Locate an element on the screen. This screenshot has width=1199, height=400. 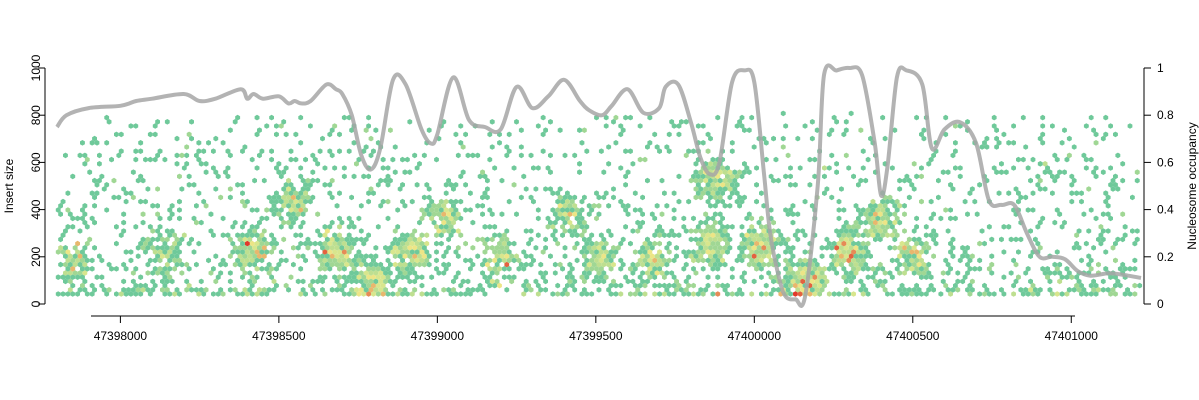
y2-tick-label: 0.4 is located at coordinates (1165, 210).